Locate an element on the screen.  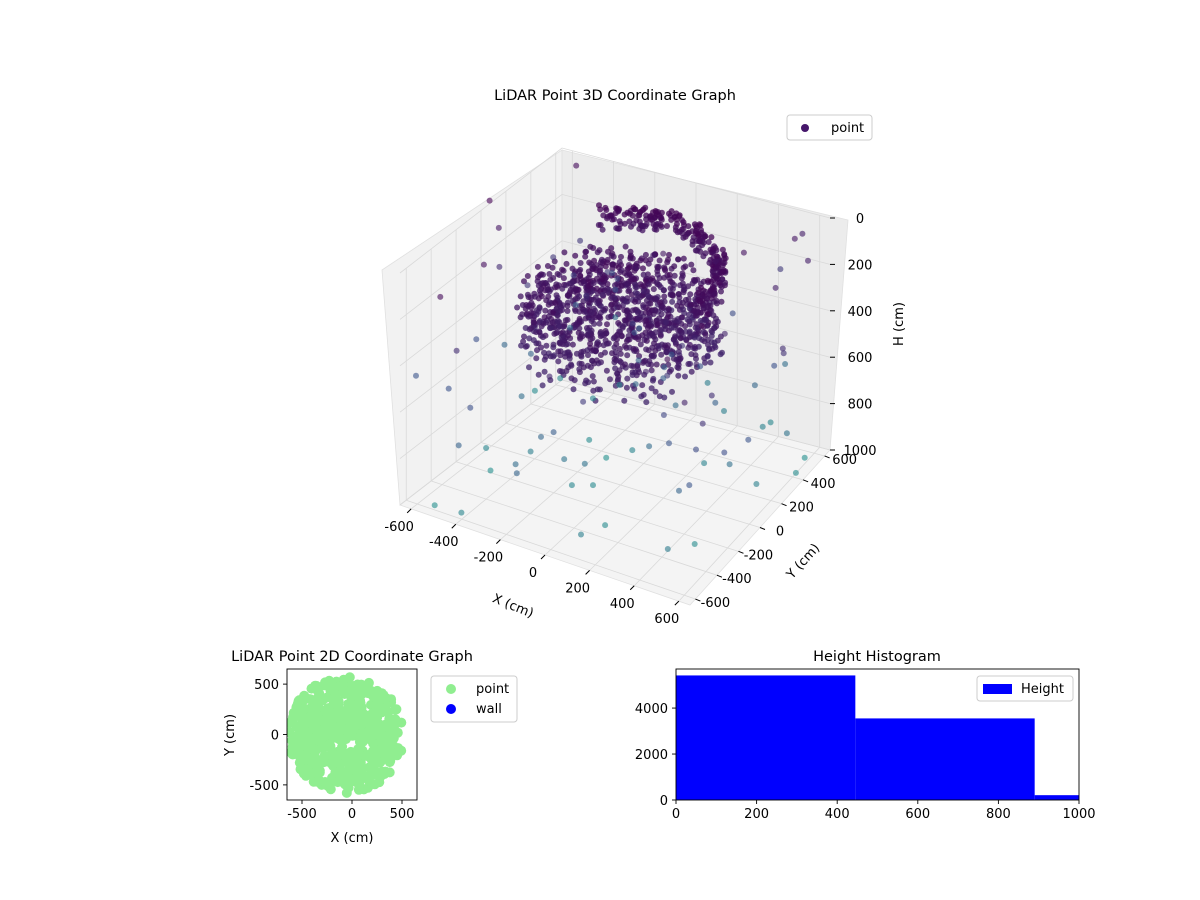
x-tick-label-hist: 200 is located at coordinates (756, 814).